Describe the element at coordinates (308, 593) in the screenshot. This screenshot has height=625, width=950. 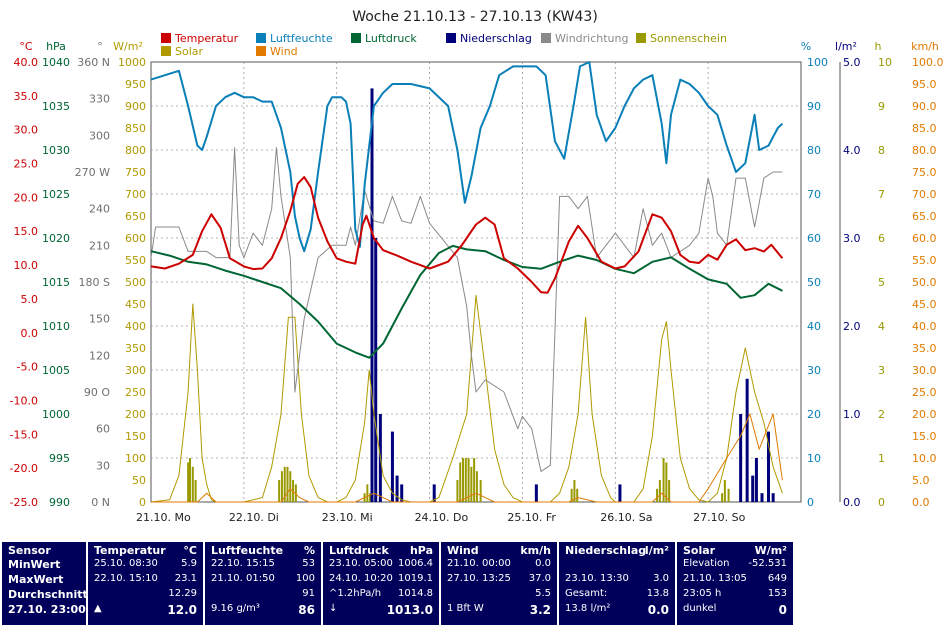
I see `stat-row-value: 91` at that location.